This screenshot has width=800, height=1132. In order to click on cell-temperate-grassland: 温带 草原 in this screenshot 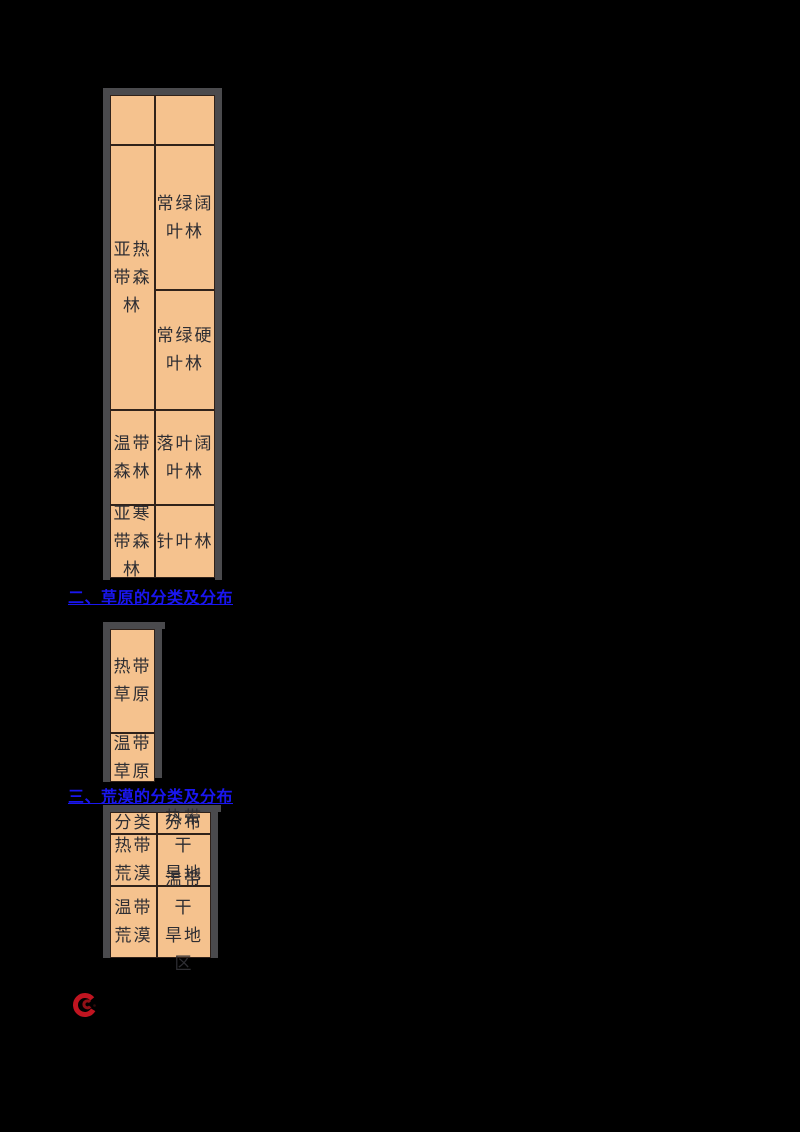, I will do `click(132, 757)`.